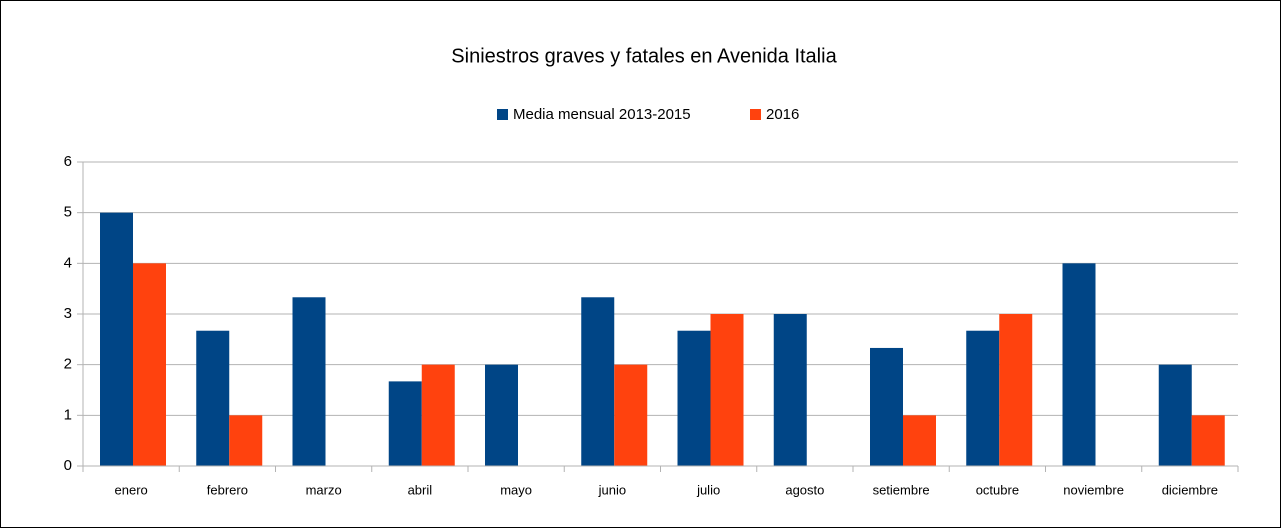  I want to click on legend-label: Media mensual 2013-2015, so click(602, 114).